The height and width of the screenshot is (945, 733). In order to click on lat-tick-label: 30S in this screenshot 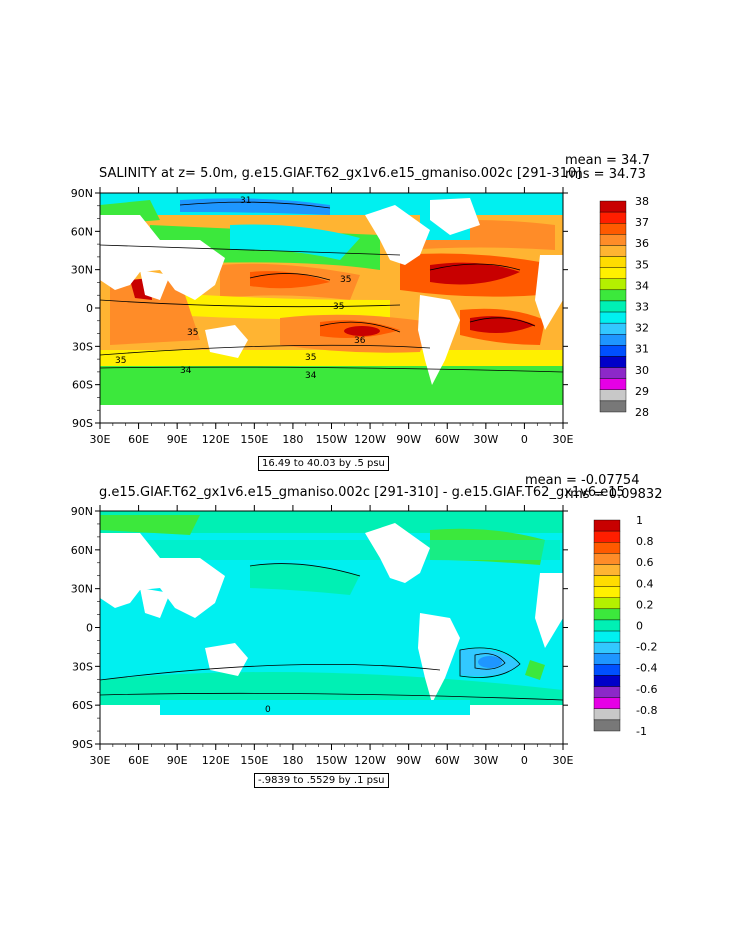, I will do `click(82, 666)`.